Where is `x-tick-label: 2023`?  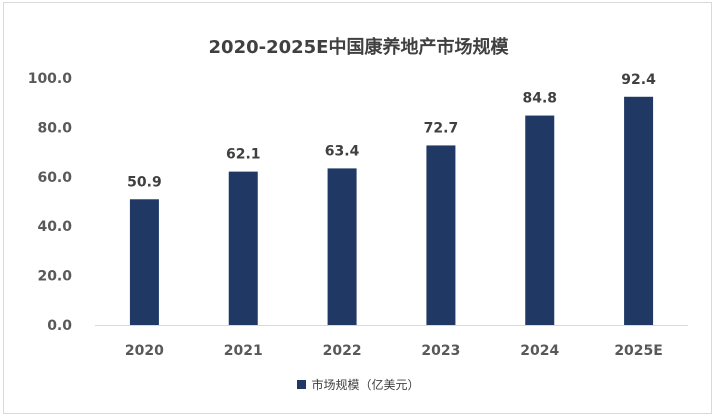
x-tick-label: 2023 is located at coordinates (440, 351).